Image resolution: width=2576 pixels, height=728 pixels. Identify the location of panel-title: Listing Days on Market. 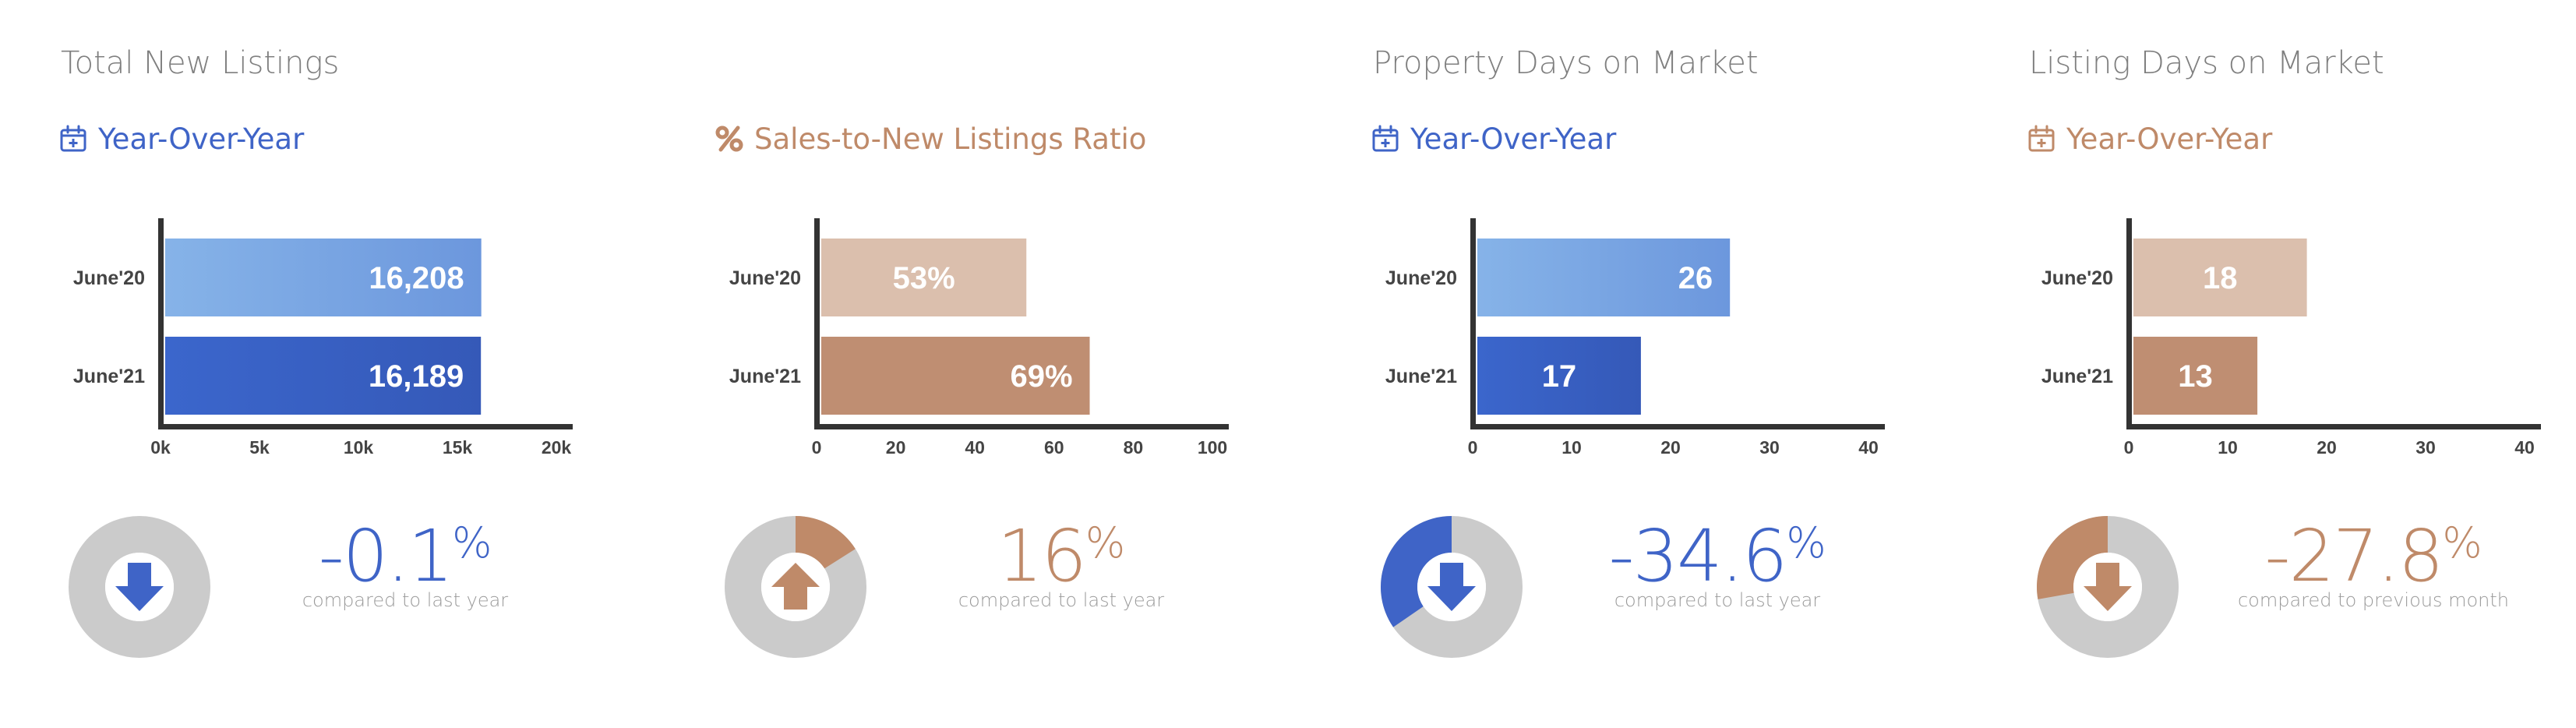
(2206, 63).